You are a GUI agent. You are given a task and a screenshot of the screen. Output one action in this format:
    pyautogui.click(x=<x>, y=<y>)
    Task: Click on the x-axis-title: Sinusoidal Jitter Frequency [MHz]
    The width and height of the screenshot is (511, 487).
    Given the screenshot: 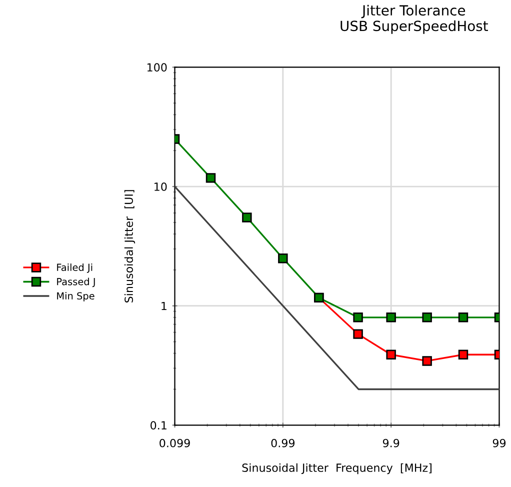 What is the action you would take?
    pyautogui.click(x=337, y=468)
    